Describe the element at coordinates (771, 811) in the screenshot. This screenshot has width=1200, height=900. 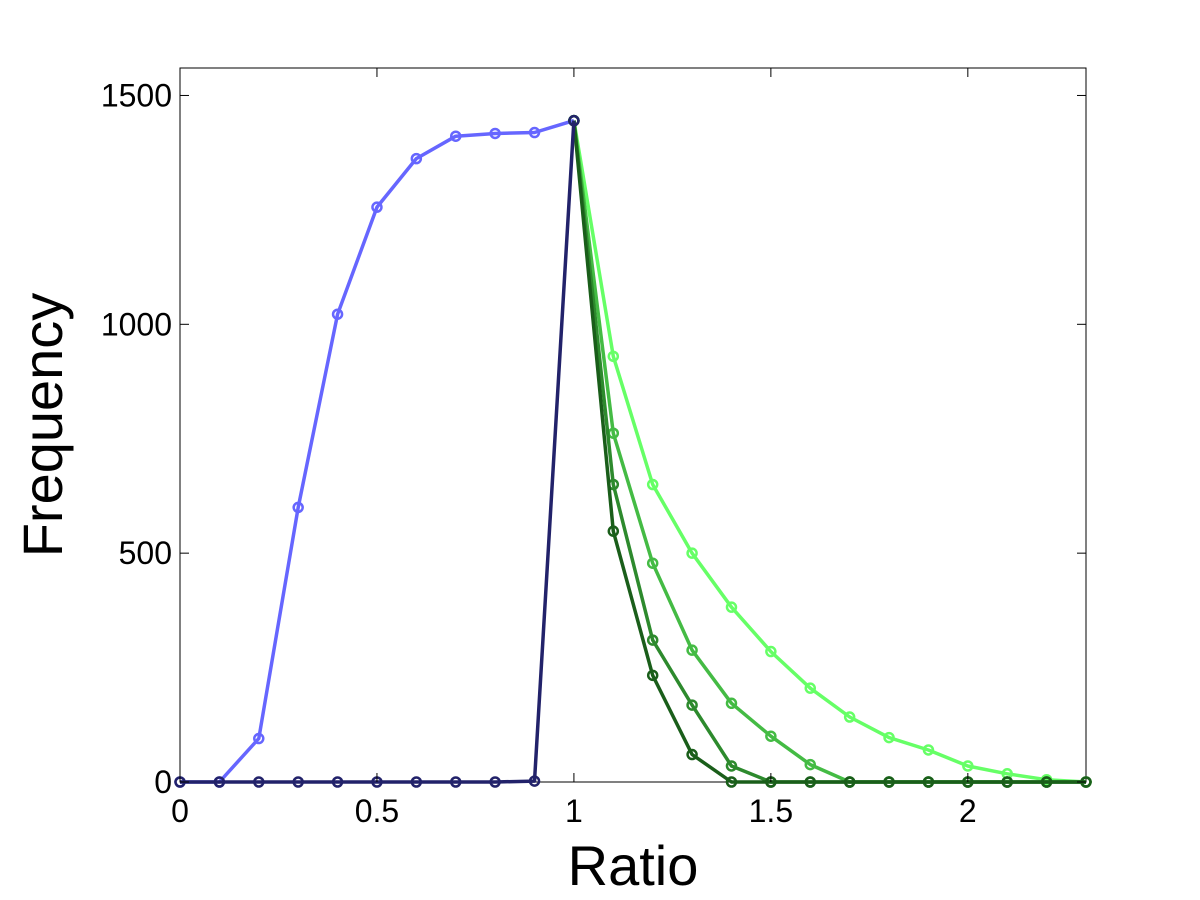
I see `x-tick-label: 1.5` at that location.